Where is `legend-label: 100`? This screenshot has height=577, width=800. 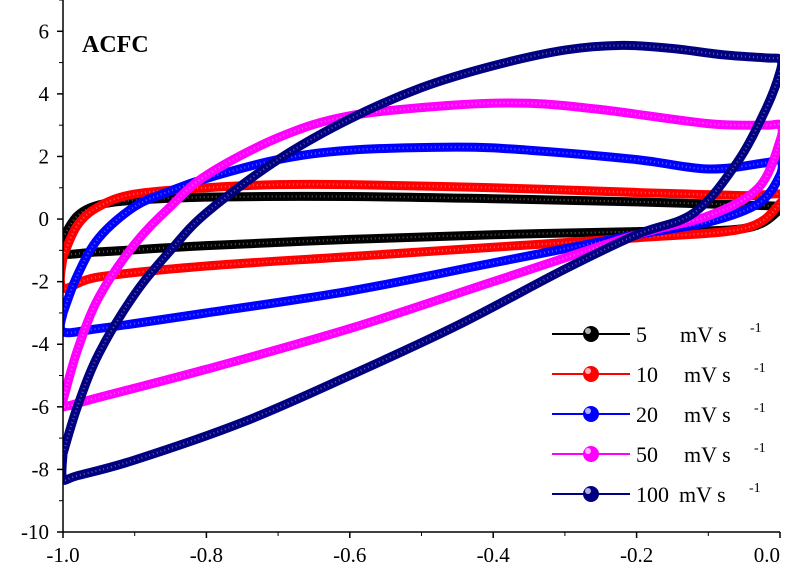 legend-label: 100 is located at coordinates (652, 494).